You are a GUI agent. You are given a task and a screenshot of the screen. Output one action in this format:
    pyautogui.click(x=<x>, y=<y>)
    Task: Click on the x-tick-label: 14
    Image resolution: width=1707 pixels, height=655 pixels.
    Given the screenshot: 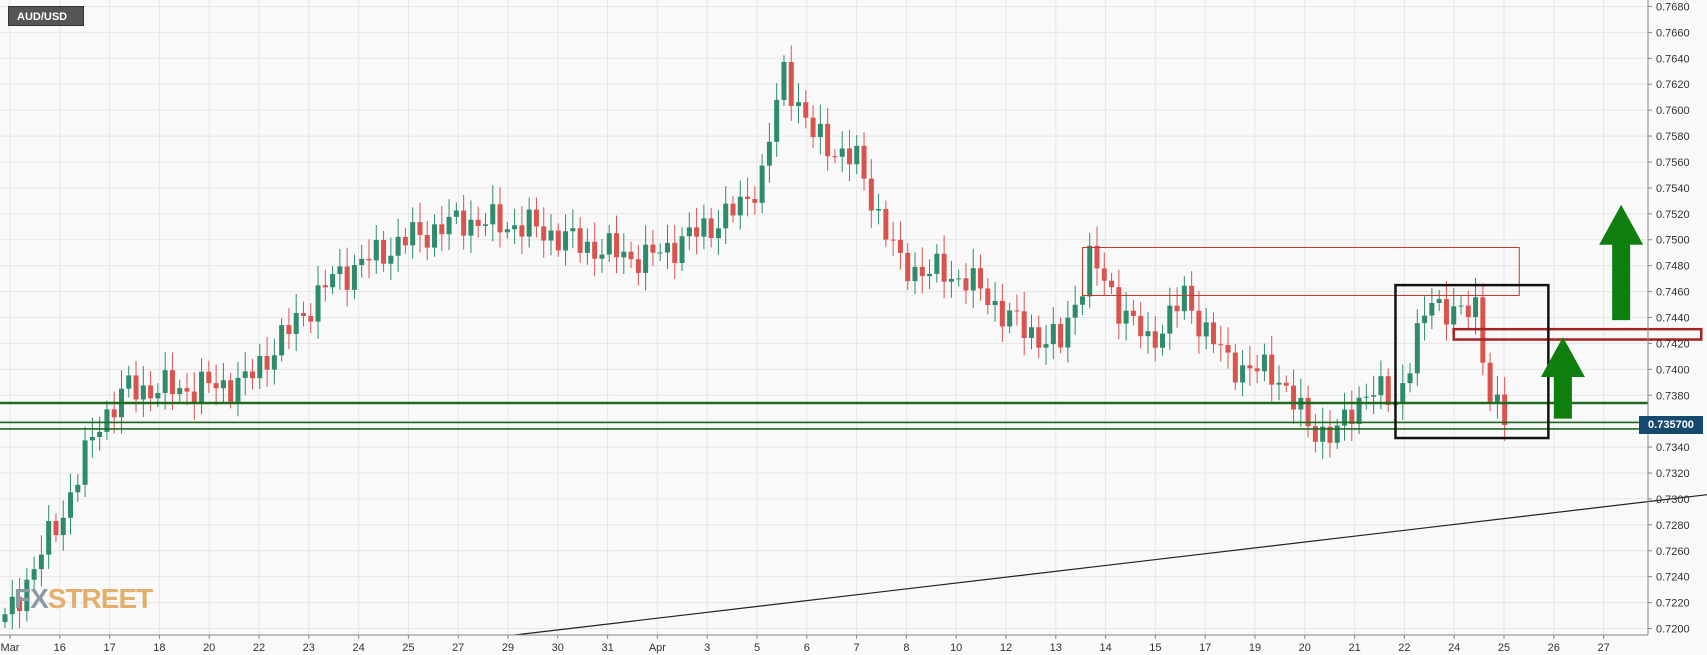 What is the action you would take?
    pyautogui.click(x=1105, y=648)
    